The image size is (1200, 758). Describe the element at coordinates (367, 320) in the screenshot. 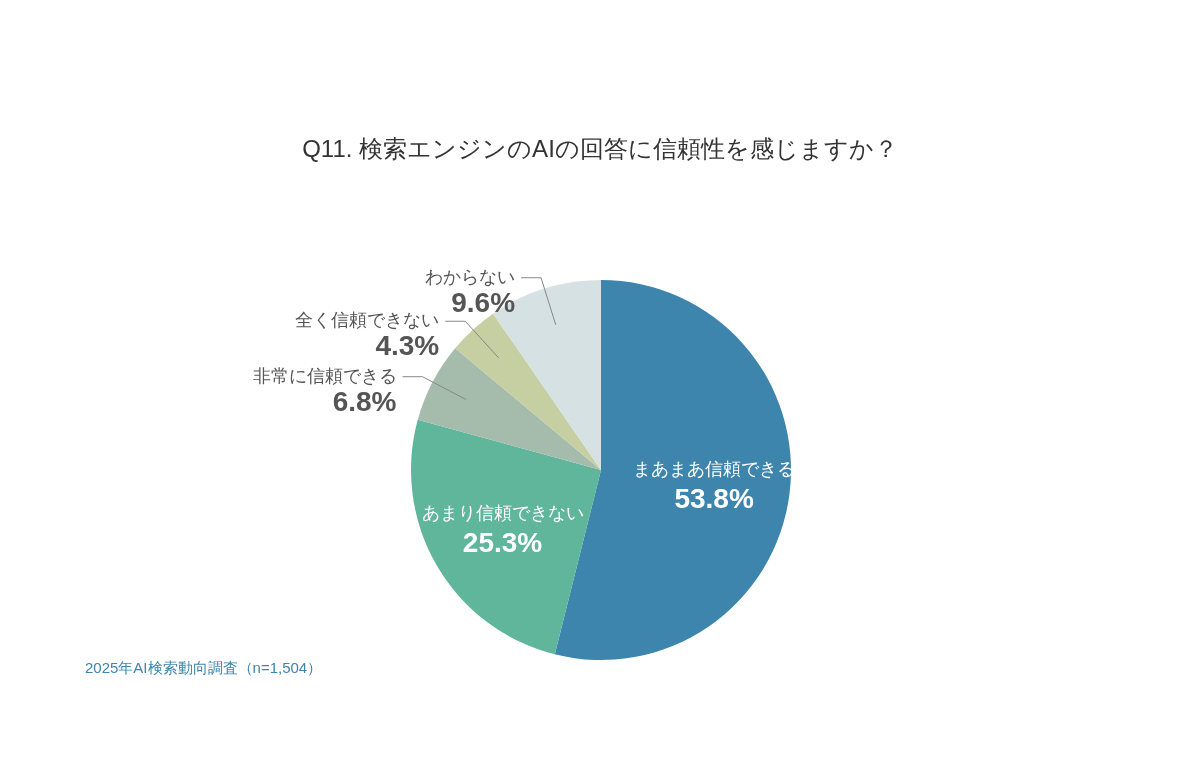

I see `slice-label: 全く信頼できない` at that location.